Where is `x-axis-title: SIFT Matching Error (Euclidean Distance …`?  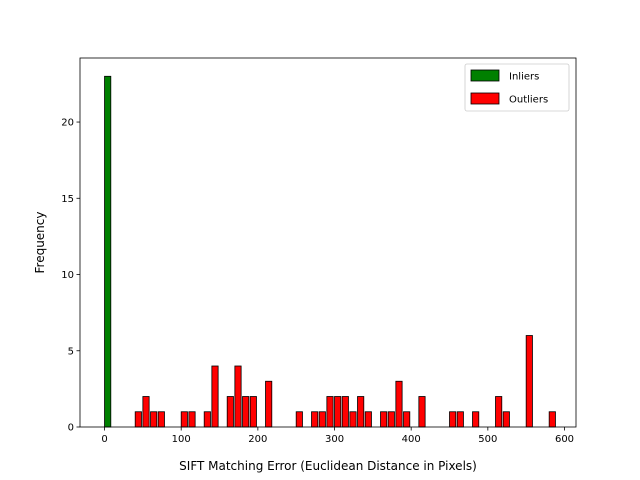
x-axis-title: SIFT Matching Error (Euclidean Distance … is located at coordinates (328, 466).